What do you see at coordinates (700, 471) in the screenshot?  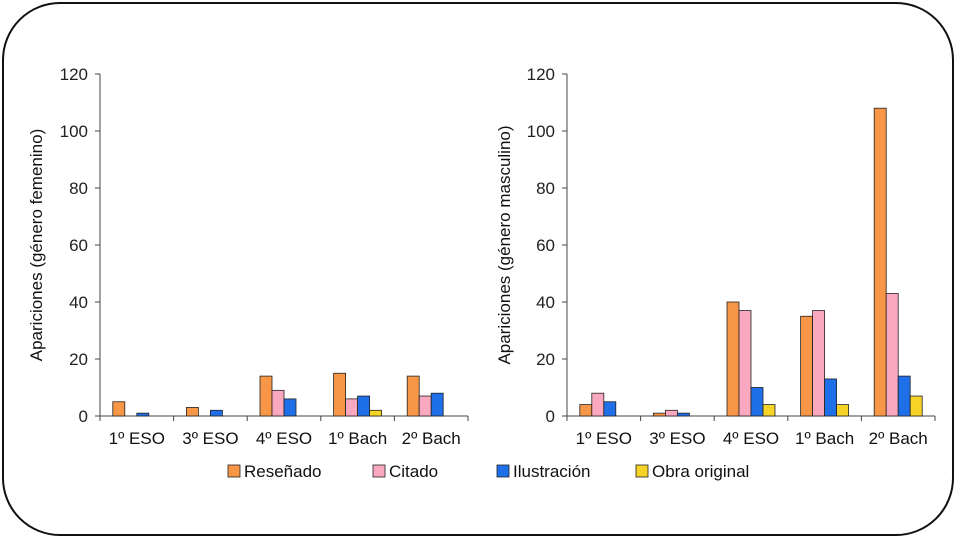 I see `legend-label: Obra original` at bounding box center [700, 471].